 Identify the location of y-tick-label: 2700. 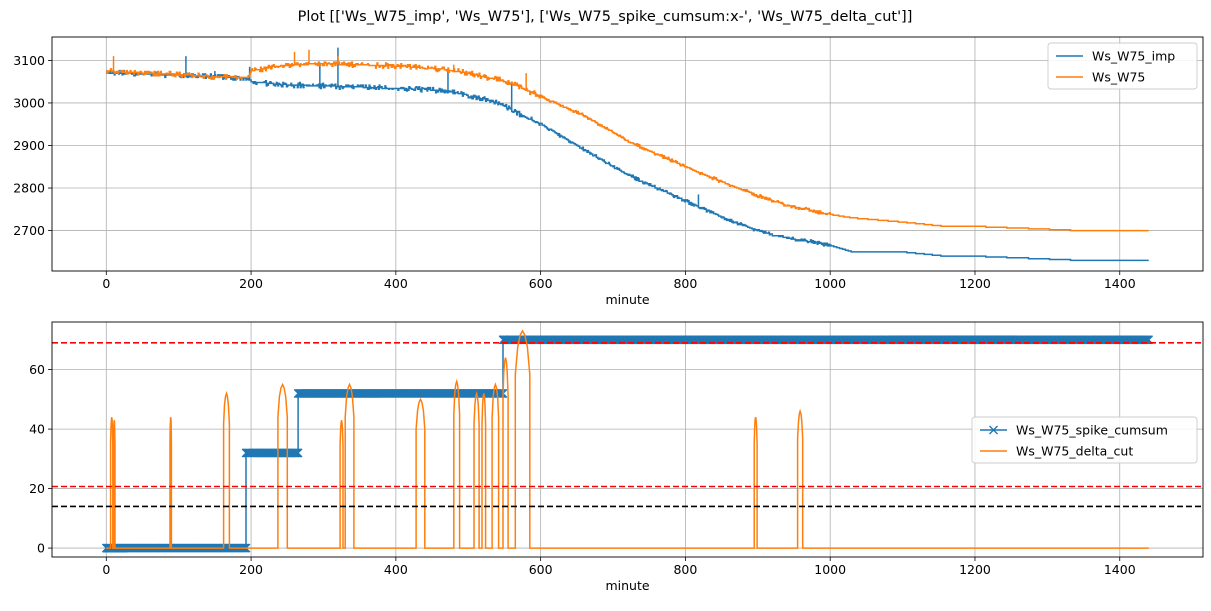
(29, 230).